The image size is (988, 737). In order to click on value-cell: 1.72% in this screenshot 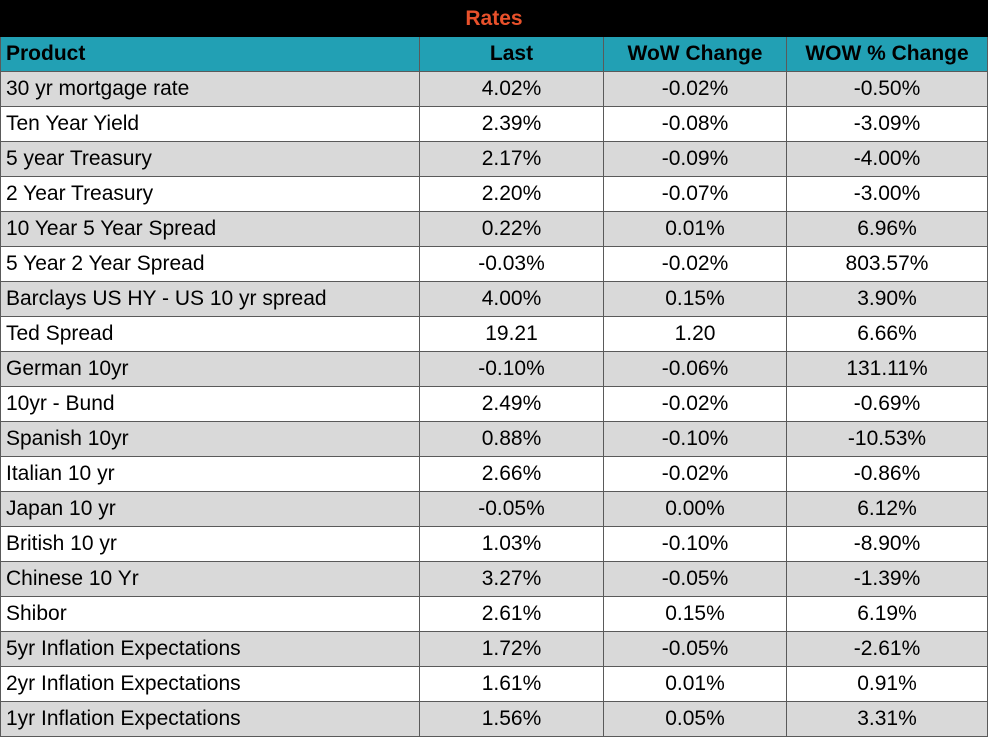, I will do `click(512, 649)`.